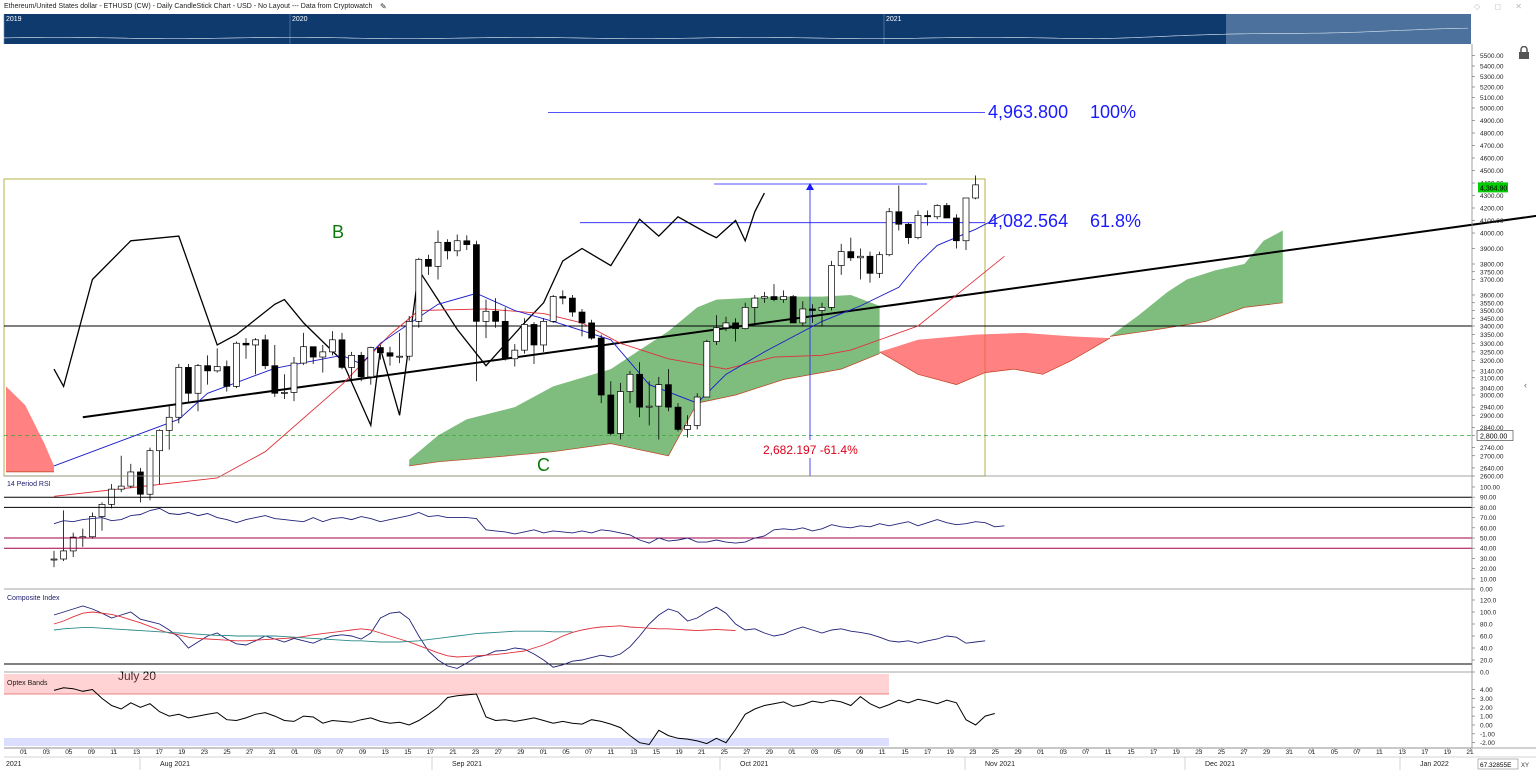 This screenshot has width=1536, height=770. What do you see at coordinates (1492, 121) in the screenshot?
I see `price-tick-label: 4900.00` at bounding box center [1492, 121].